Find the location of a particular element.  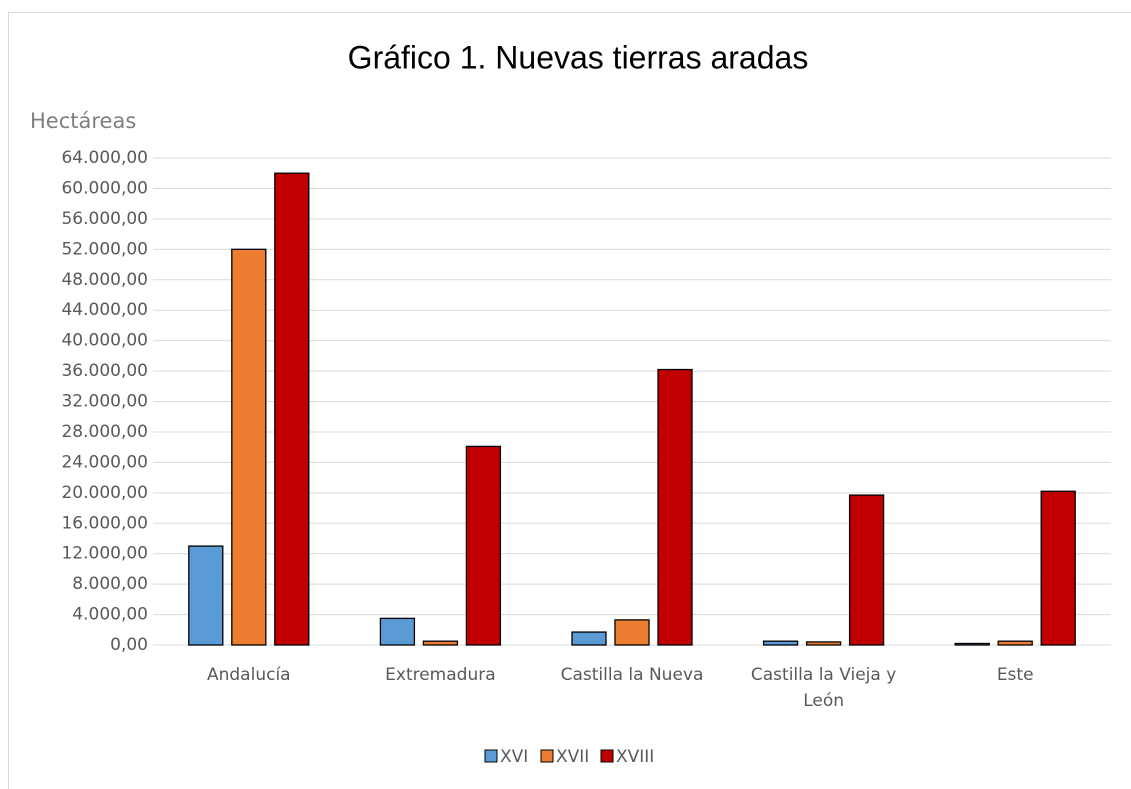

y-tick-label: 36.000,00 is located at coordinates (104, 371).